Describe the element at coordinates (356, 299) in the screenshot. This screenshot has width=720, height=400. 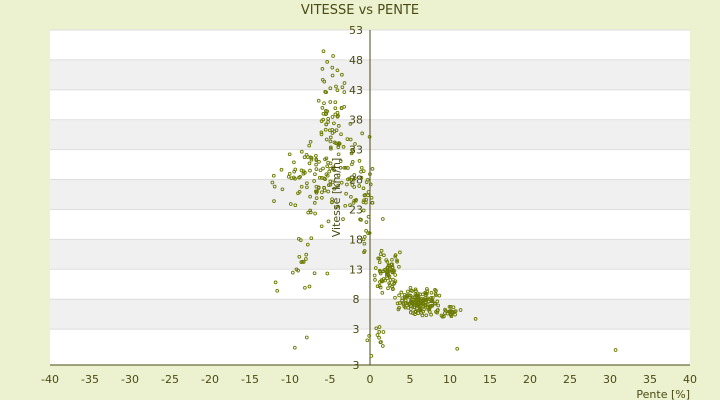
I see `y-tick-label: 8` at that location.